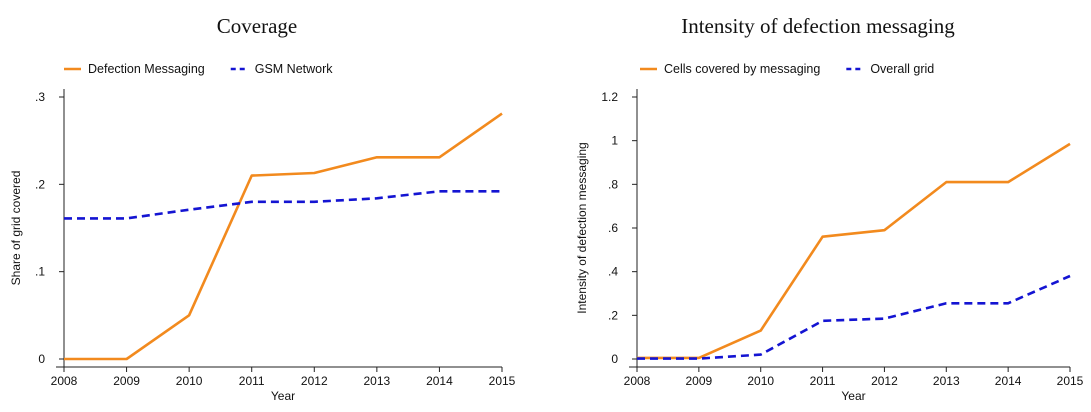 Image resolution: width=1091 pixels, height=412 pixels. What do you see at coordinates (40, 97) in the screenshot?
I see `y-tick-label: .3` at bounding box center [40, 97].